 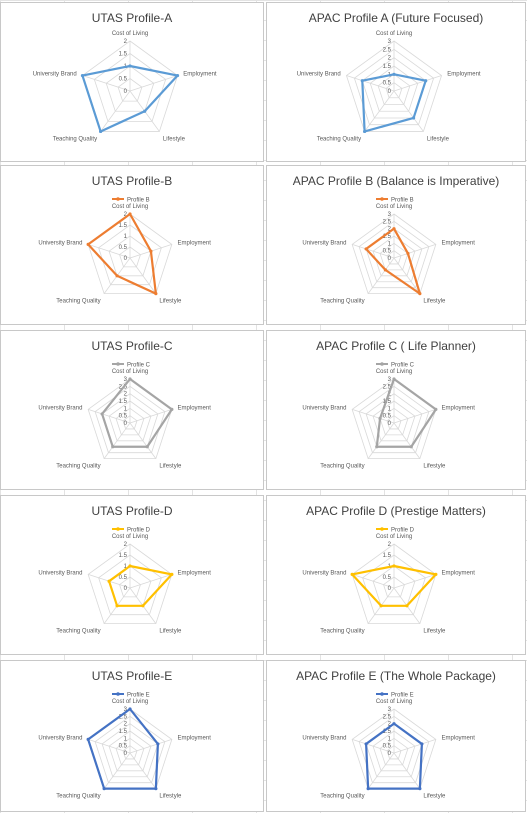 I want to click on legend-label: Profile B, so click(x=402, y=201).